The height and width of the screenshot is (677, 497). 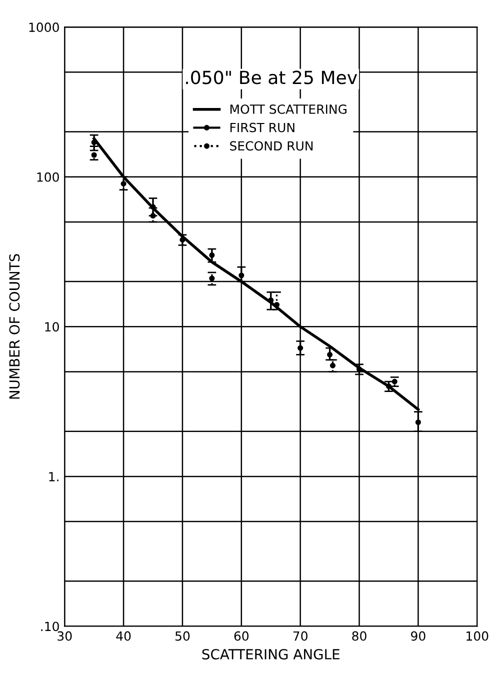 What do you see at coordinates (50, 627) in the screenshot?
I see `y-tick-label: .10` at bounding box center [50, 627].